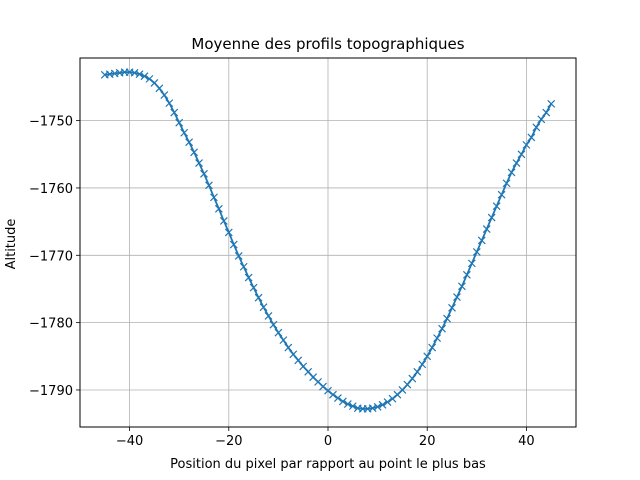 The image size is (640, 480). I want to click on y-tick-label: −1790, so click(51, 391).